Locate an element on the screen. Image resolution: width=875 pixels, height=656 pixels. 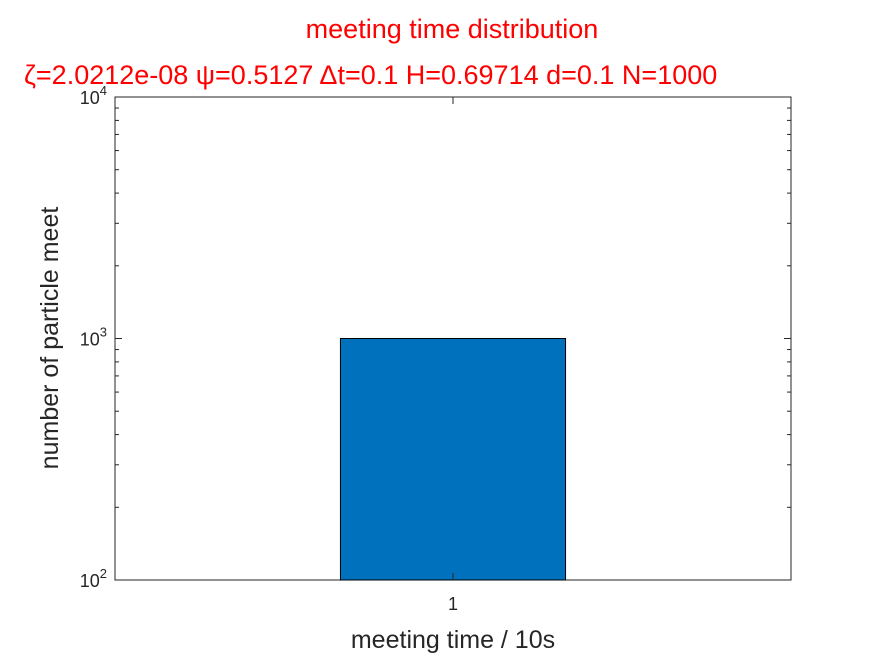
bars-layer is located at coordinates (453, 459).